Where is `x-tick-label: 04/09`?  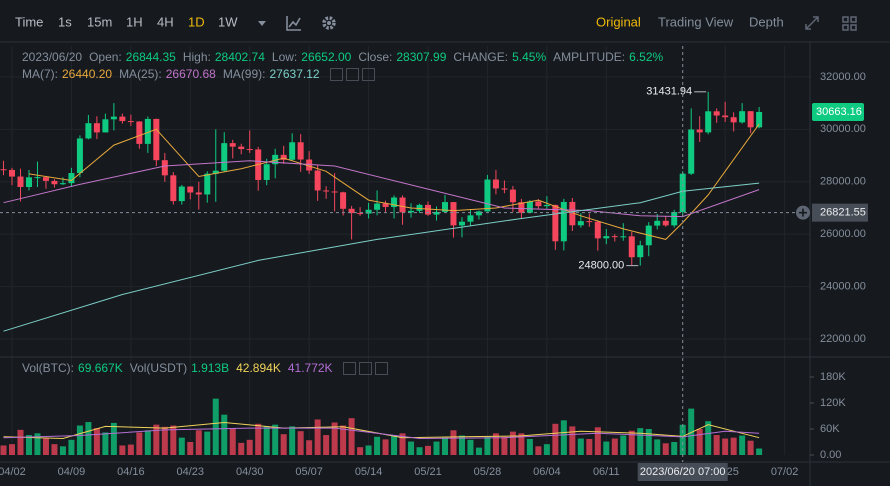 x-tick-label: 04/09 is located at coordinates (72, 472).